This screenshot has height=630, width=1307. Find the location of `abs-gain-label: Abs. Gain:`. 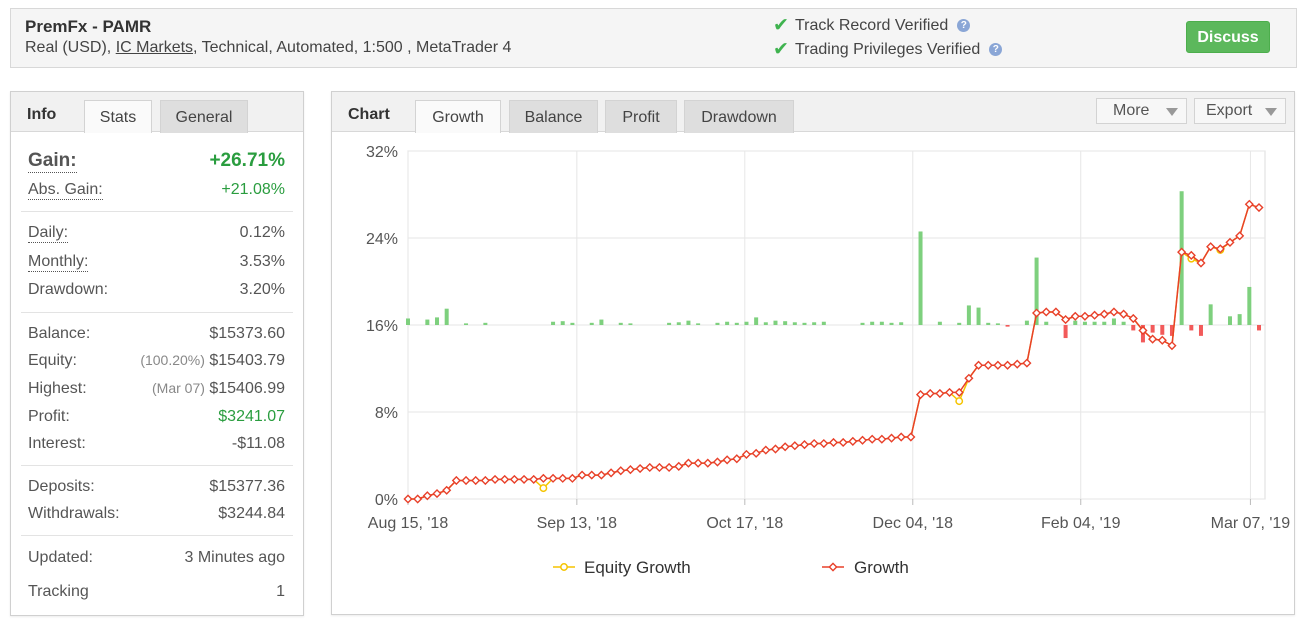

abs-gain-label: Abs. Gain: is located at coordinates (65, 190).